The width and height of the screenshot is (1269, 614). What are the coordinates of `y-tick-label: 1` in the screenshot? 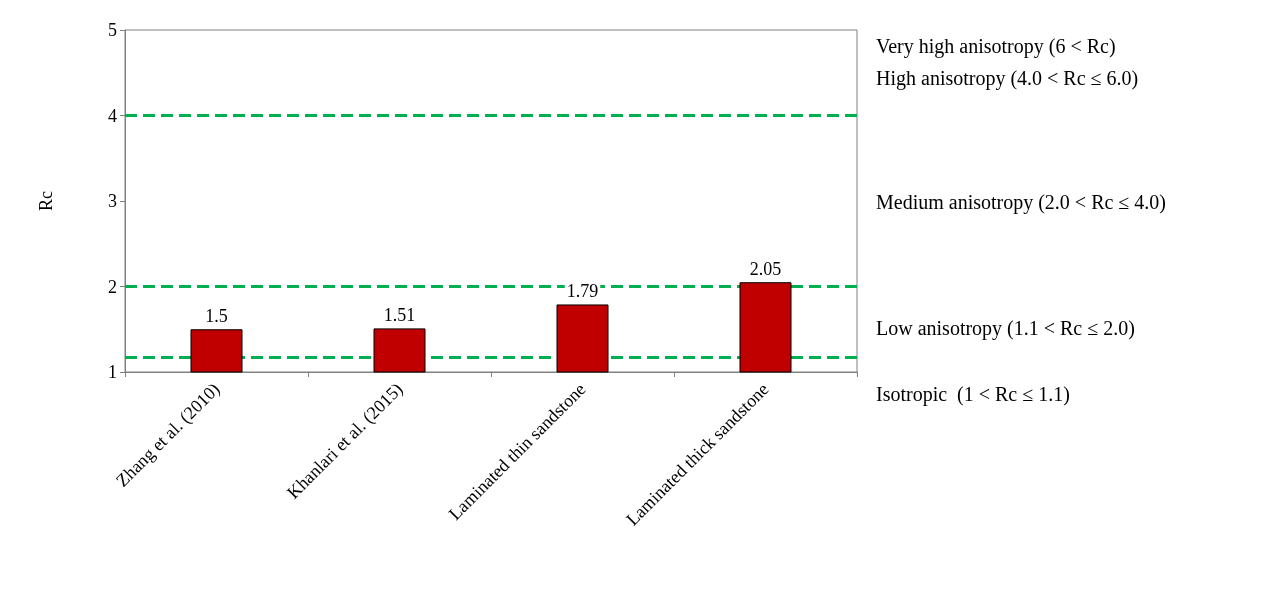 It's located at (112, 372).